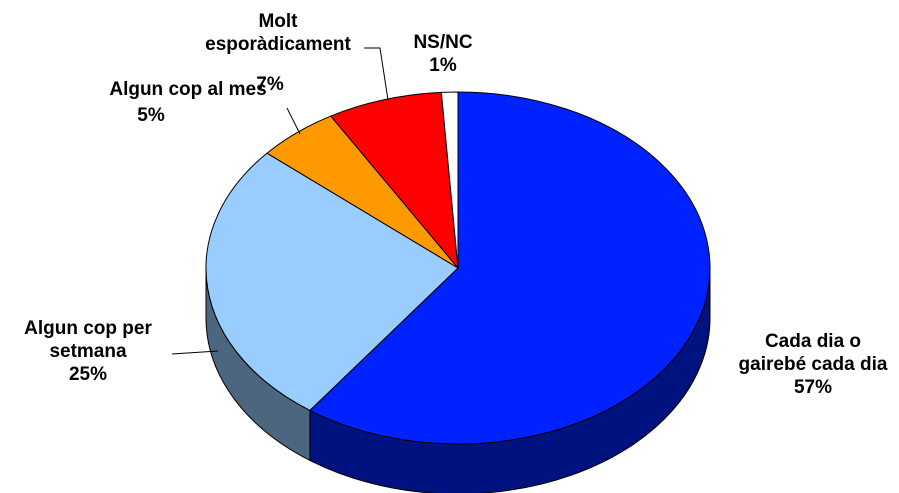 This screenshot has height=493, width=899. Describe the element at coordinates (813, 341) in the screenshot. I see `slice-label: Cada dia o` at that location.